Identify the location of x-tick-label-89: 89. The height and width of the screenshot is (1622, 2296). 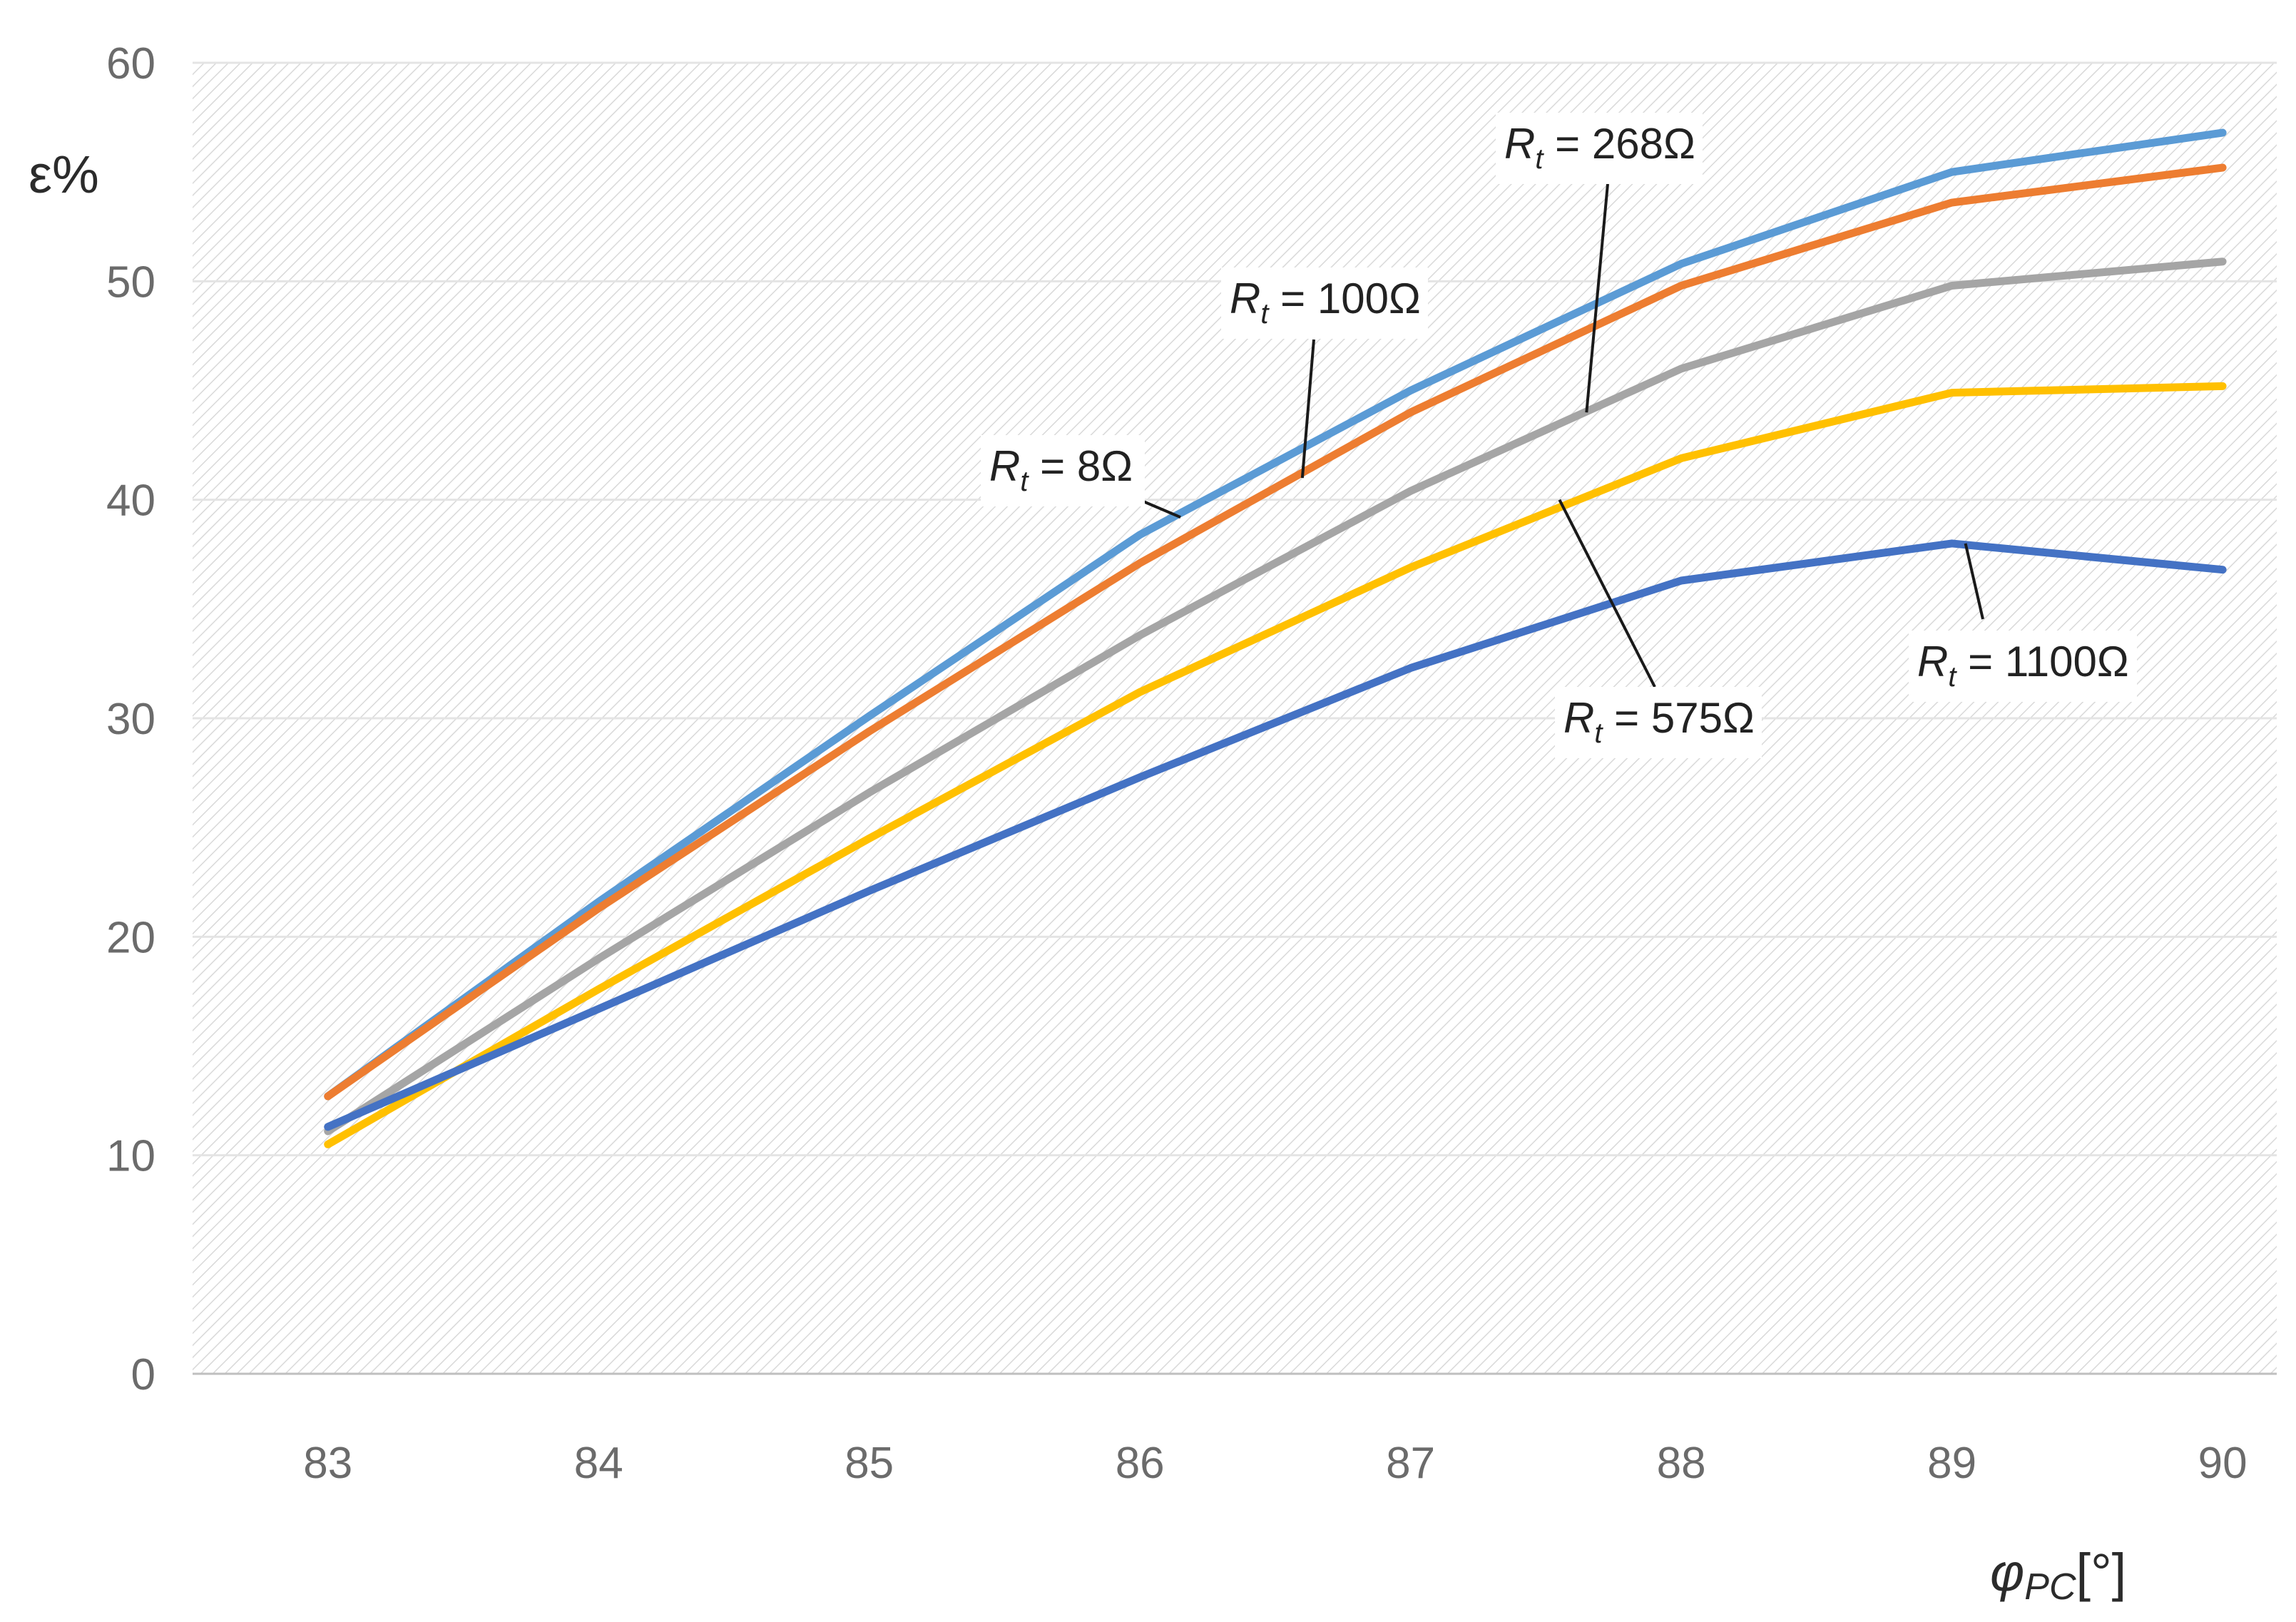
(1951, 1463).